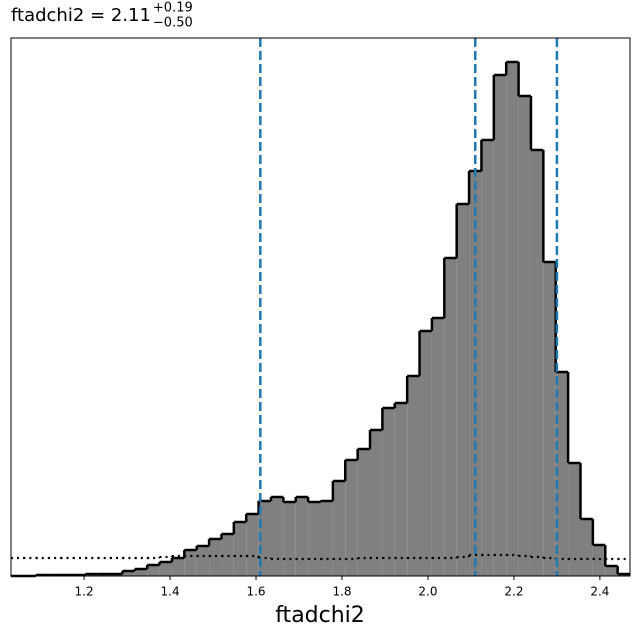 Image resolution: width=640 pixels, height=639 pixels. Describe the element at coordinates (255, 592) in the screenshot. I see `x-tick-label: 1.6` at that location.